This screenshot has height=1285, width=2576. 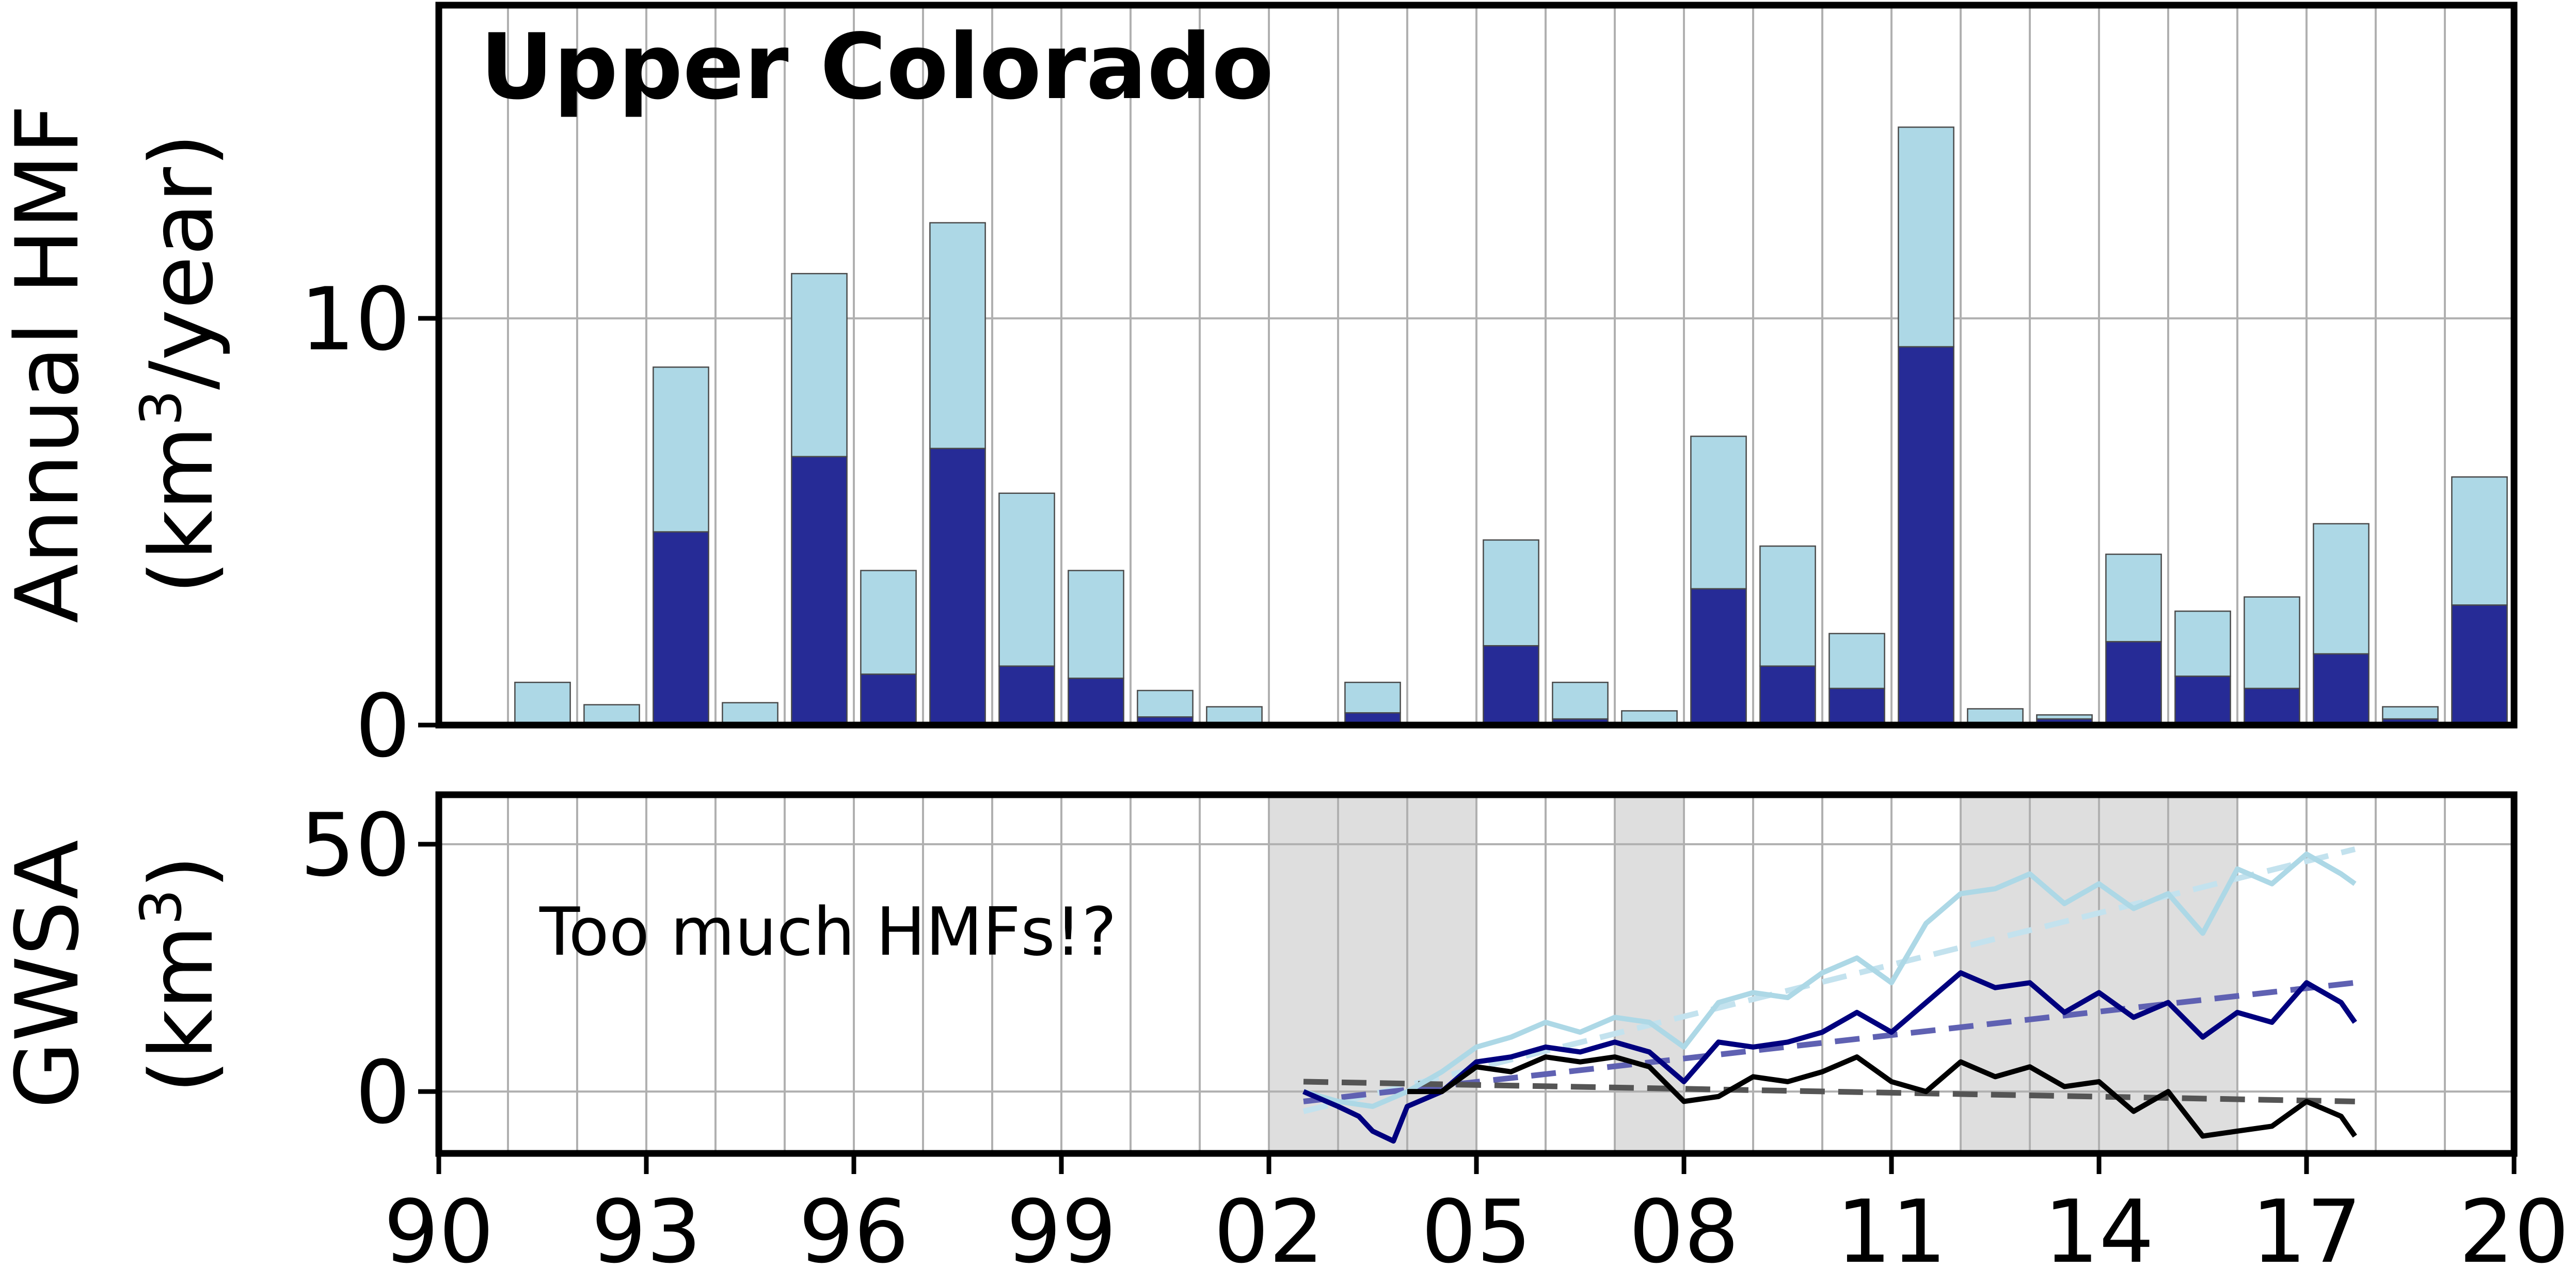 I want to click on xtick-label: 20, so click(x=2514, y=1231).